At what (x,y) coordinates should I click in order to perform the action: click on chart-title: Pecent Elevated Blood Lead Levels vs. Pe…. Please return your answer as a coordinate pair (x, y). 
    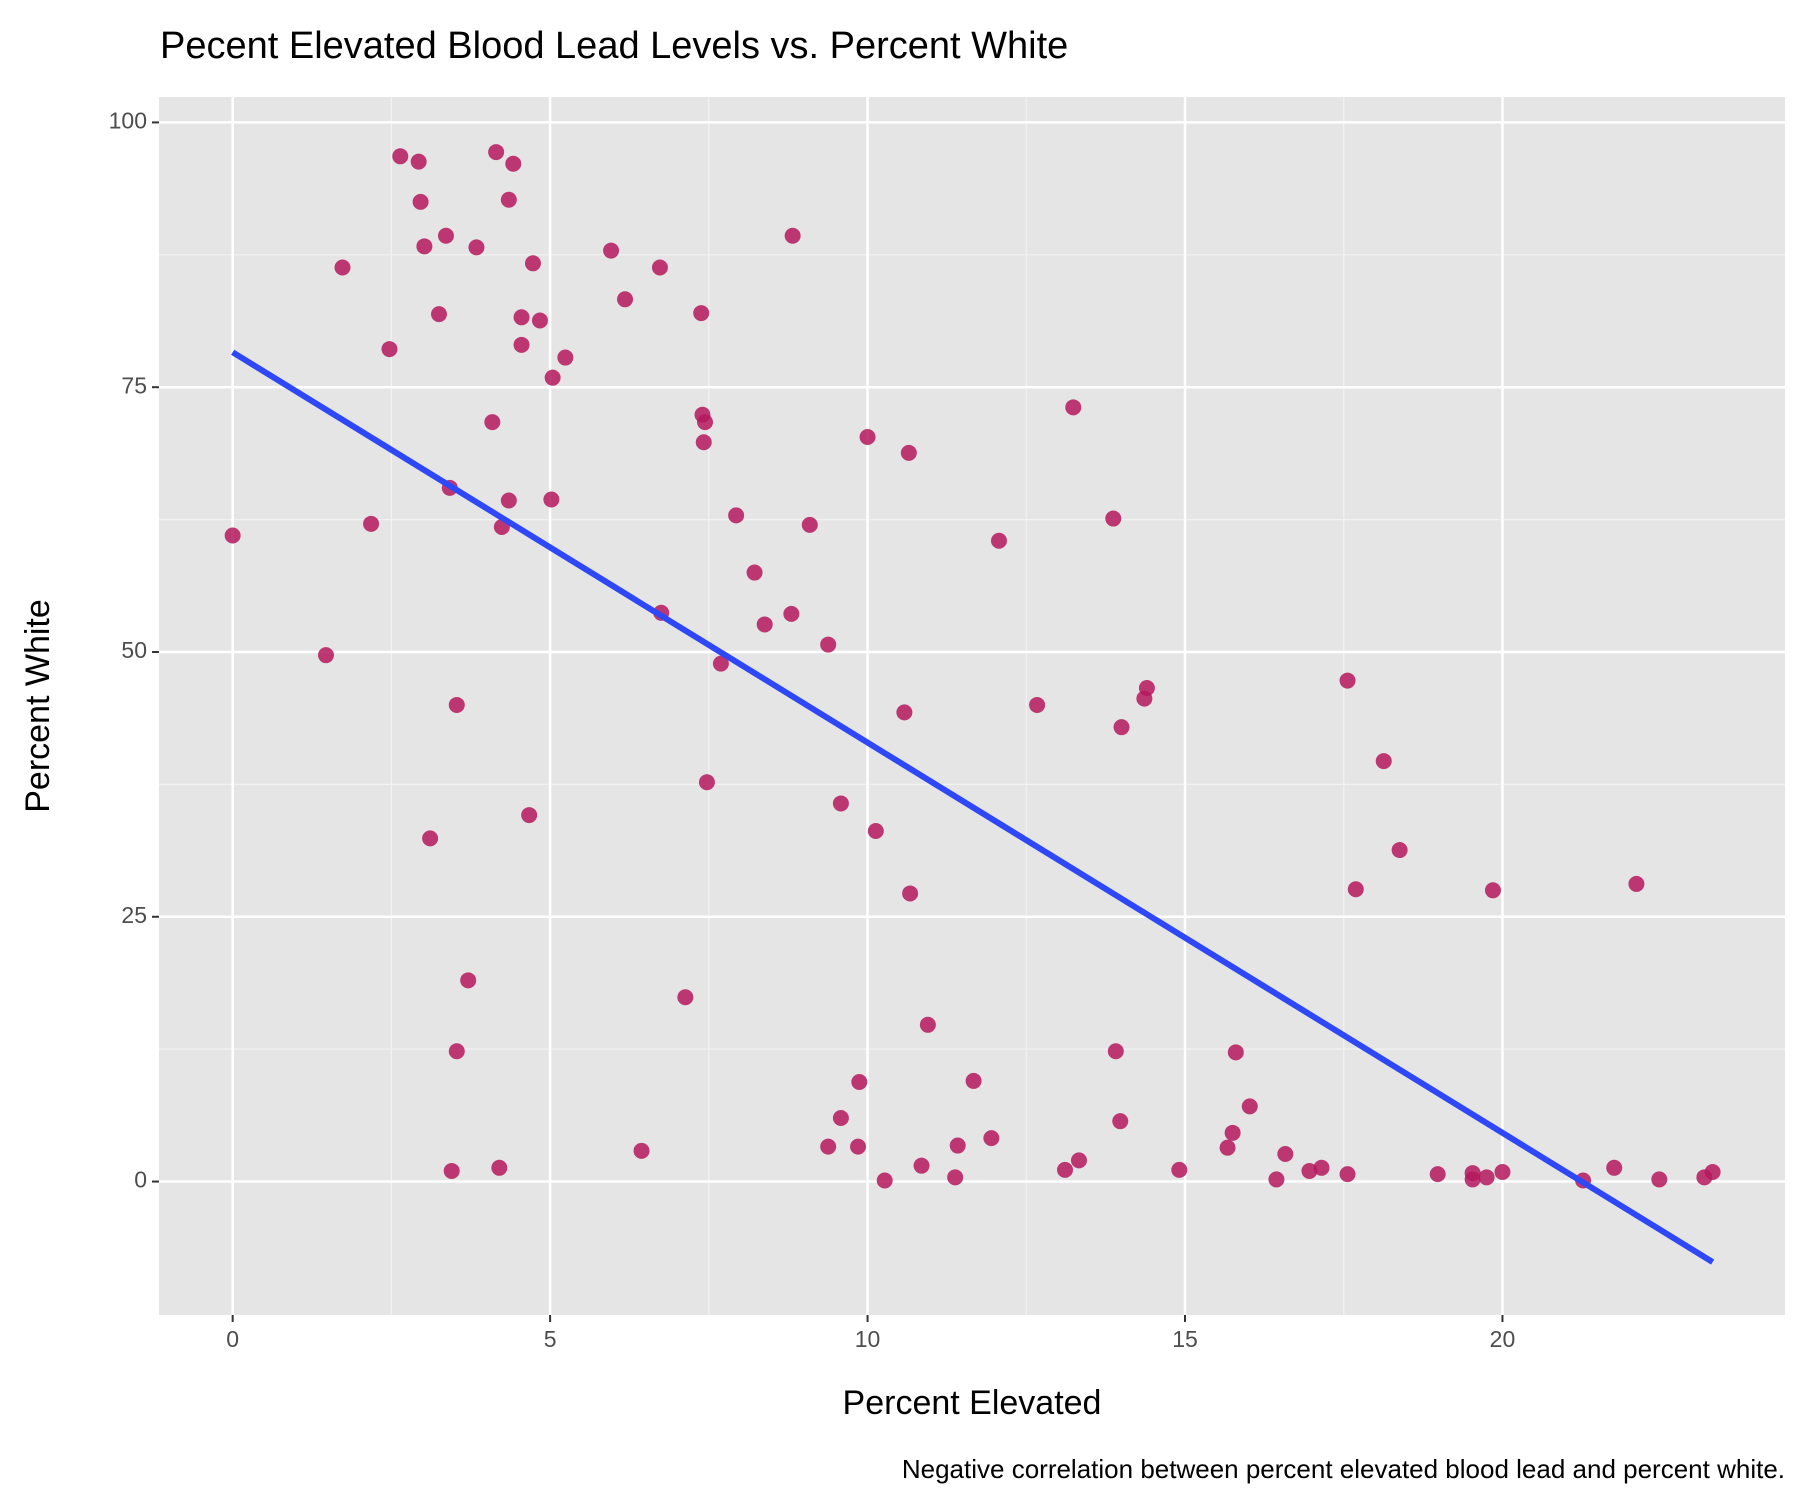
    Looking at the image, I should click on (614, 46).